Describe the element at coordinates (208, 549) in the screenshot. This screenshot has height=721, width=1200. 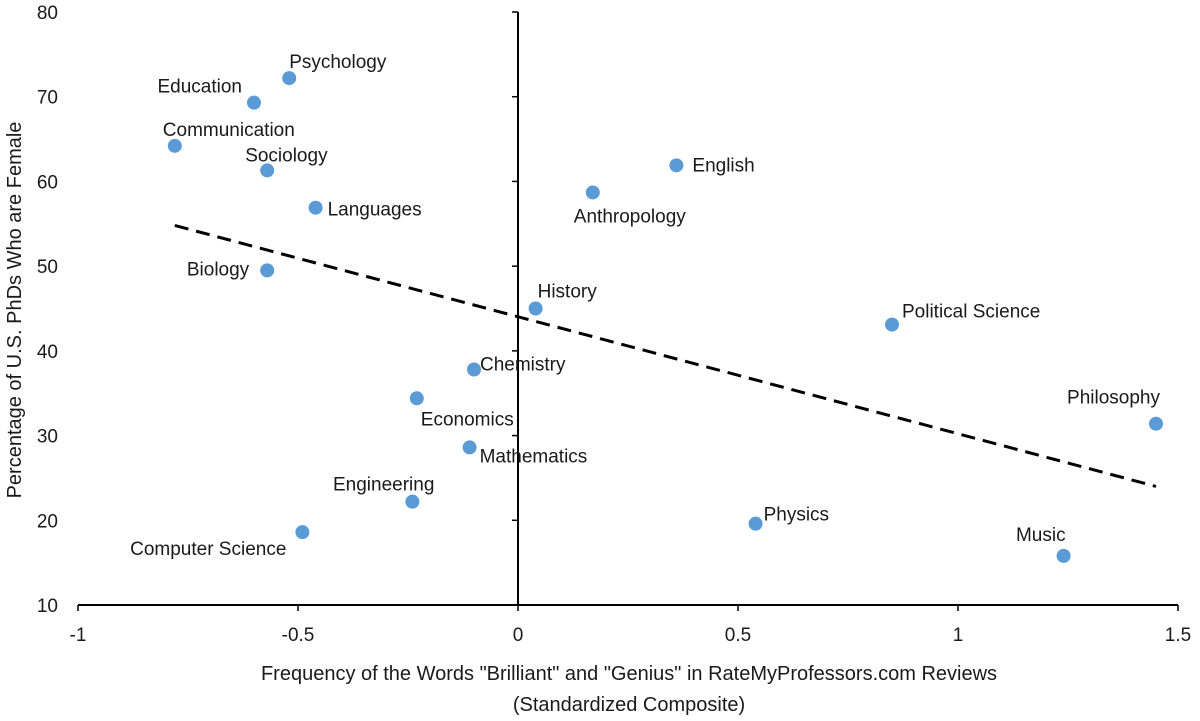
I see `point-label-computer-science: Computer Science` at that location.